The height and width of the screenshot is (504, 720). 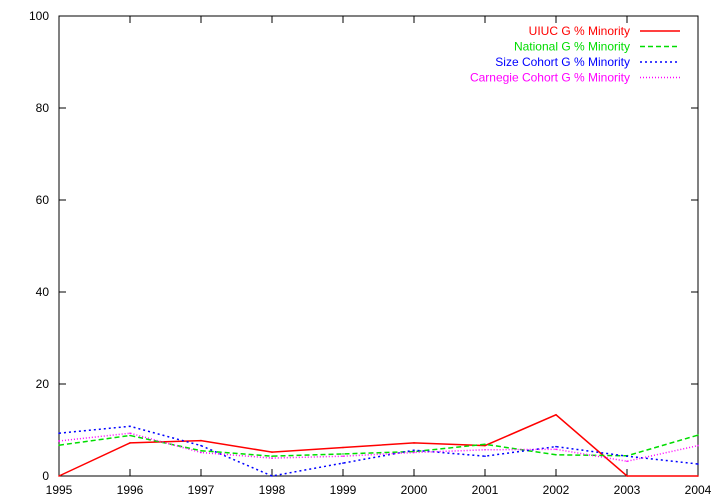 I want to click on legend-item: UIUC G % Minority, so click(x=604, y=31).